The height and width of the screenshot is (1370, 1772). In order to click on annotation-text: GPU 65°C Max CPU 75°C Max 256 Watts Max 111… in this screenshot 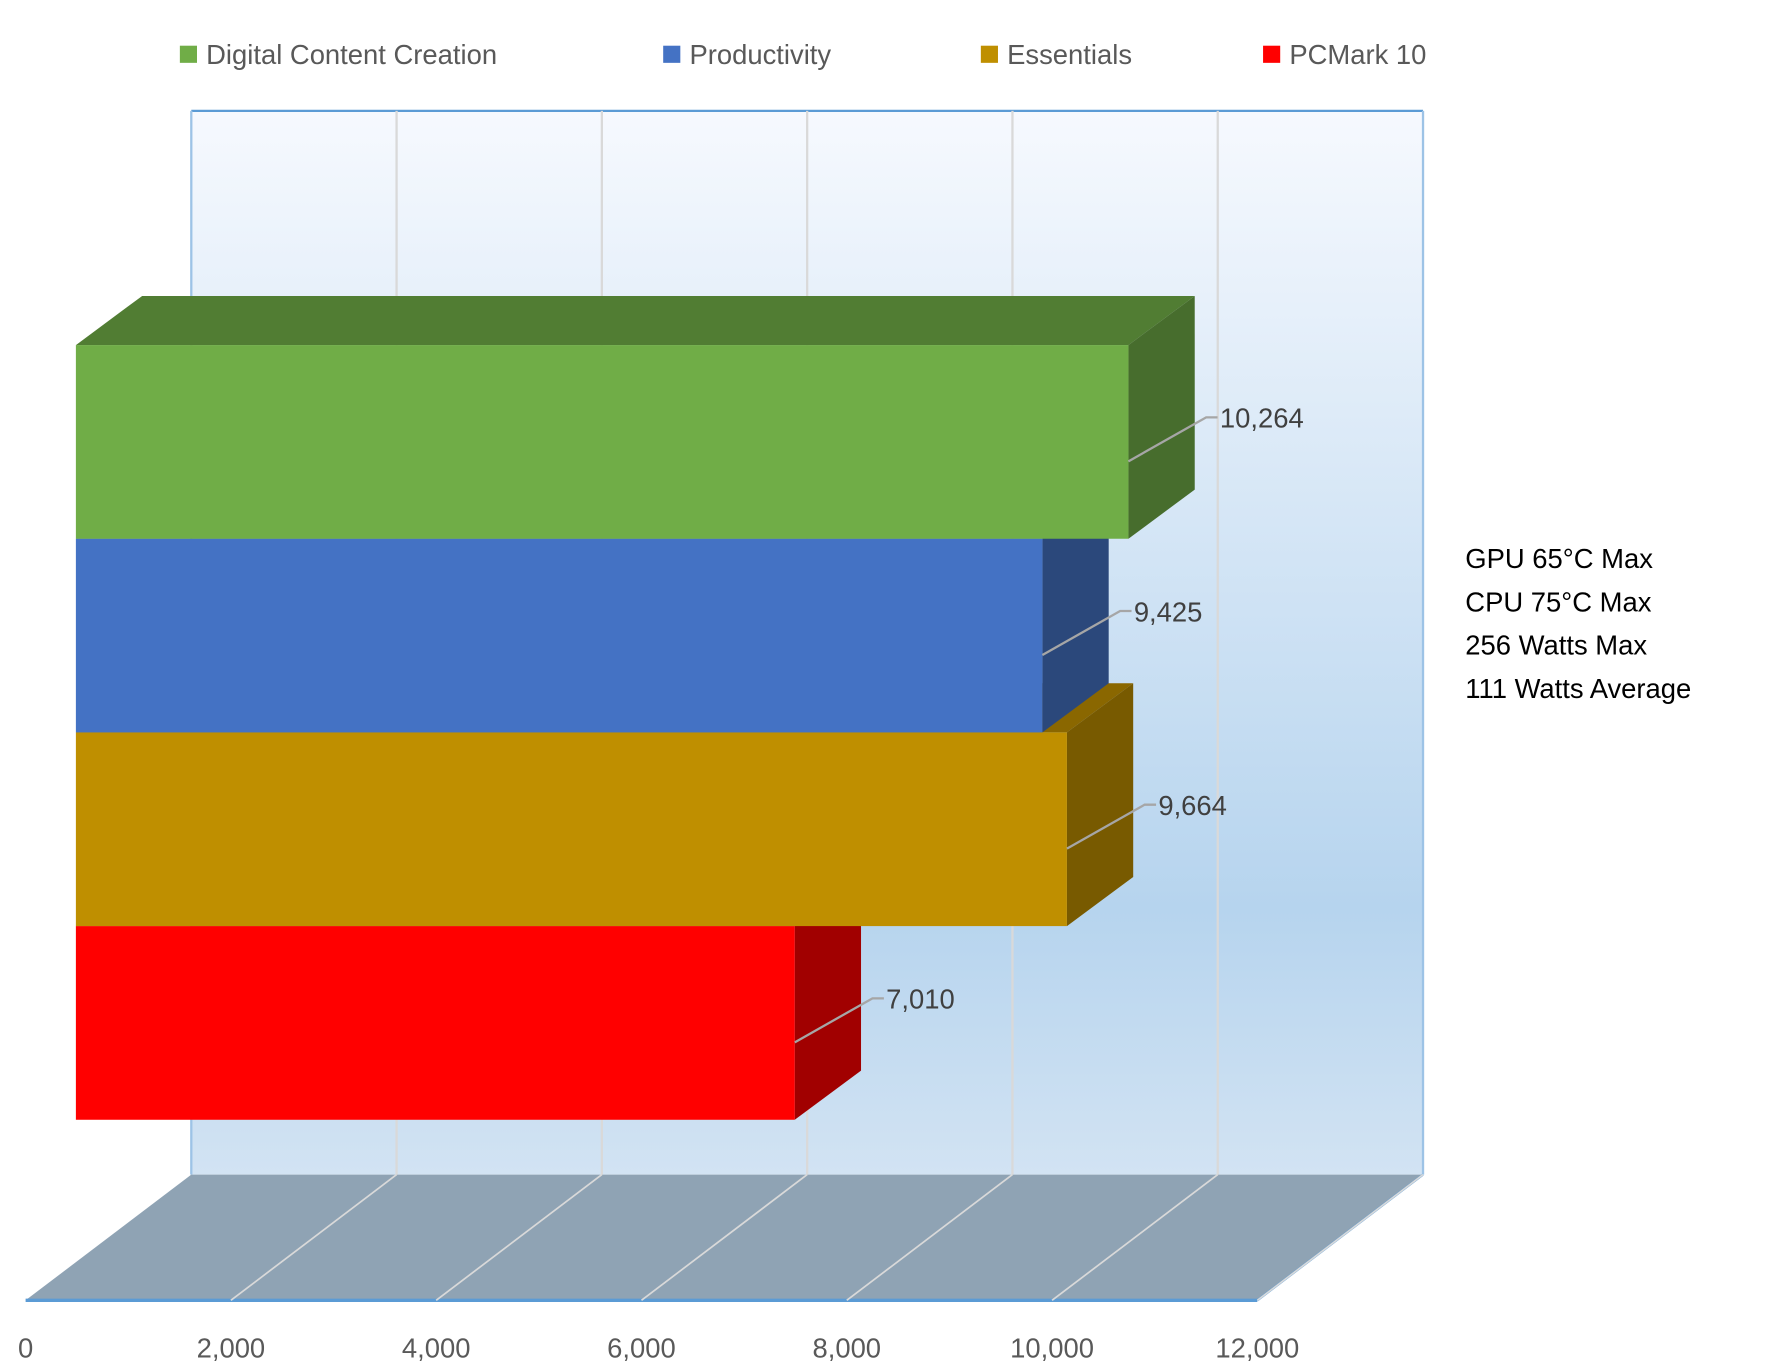, I will do `click(1578, 623)`.